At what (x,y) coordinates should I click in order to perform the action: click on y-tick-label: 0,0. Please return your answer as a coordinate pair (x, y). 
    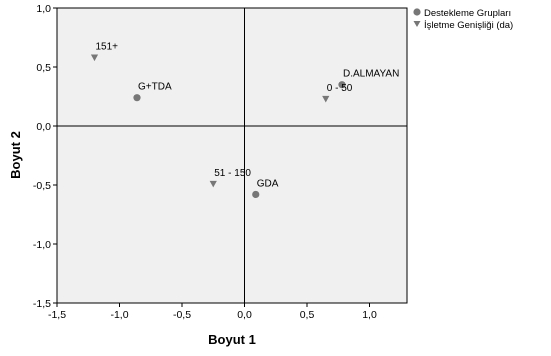
    Looking at the image, I should click on (43, 127).